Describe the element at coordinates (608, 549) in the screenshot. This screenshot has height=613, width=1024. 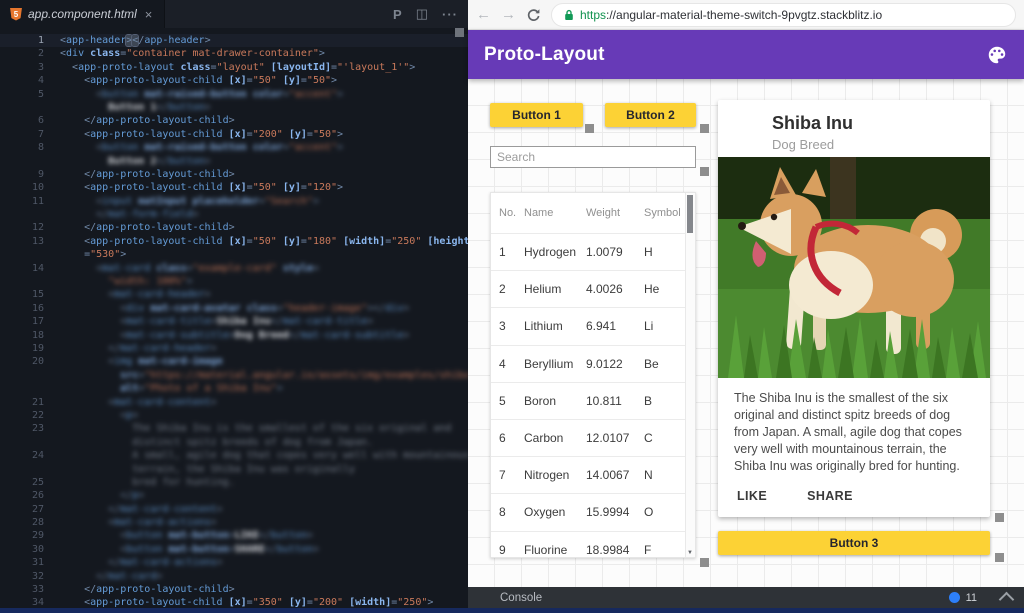
I see `table-cell: 18.9984` at that location.